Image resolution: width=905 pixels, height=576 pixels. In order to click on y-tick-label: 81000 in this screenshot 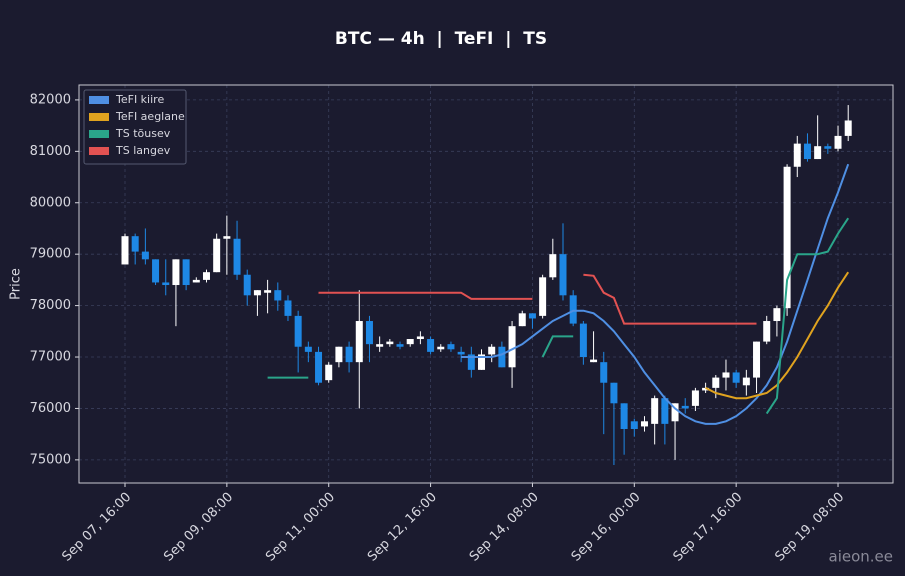, I will do `click(50, 151)`.